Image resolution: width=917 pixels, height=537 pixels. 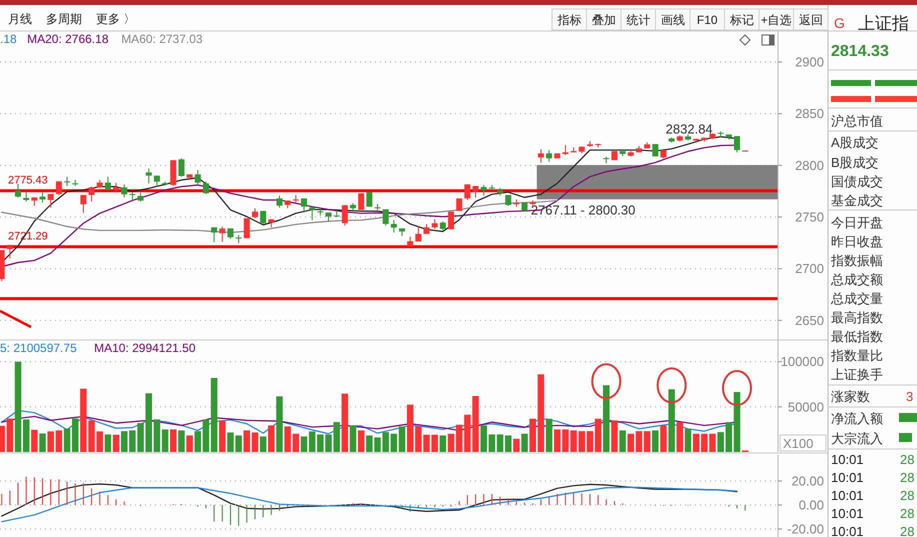 What do you see at coordinates (856, 279) in the screenshot?
I see `text: 总成交额` at bounding box center [856, 279].